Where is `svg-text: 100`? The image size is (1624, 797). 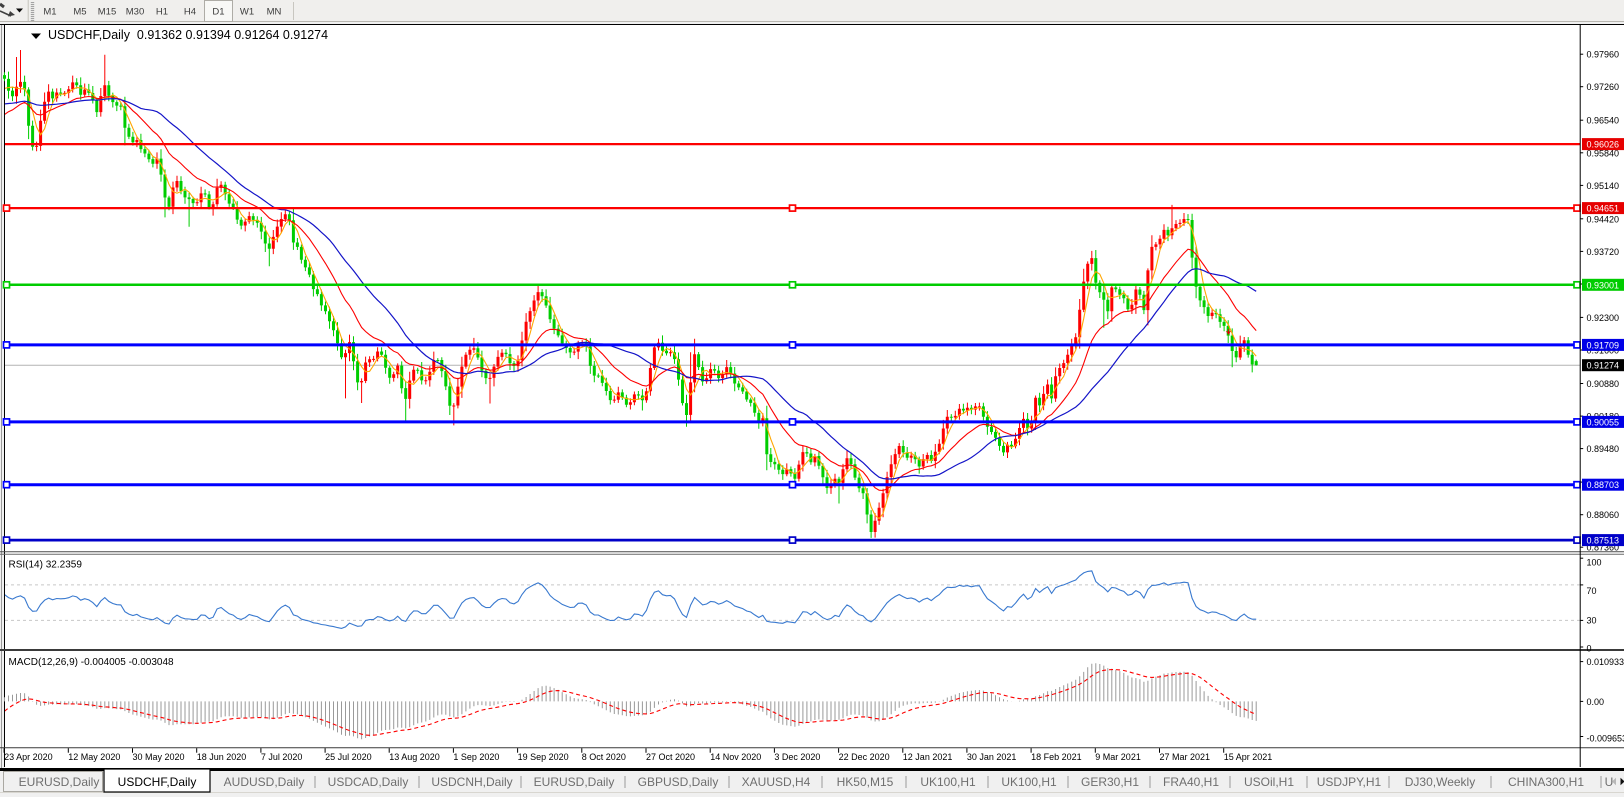 svg-text: 100 is located at coordinates (1594, 563).